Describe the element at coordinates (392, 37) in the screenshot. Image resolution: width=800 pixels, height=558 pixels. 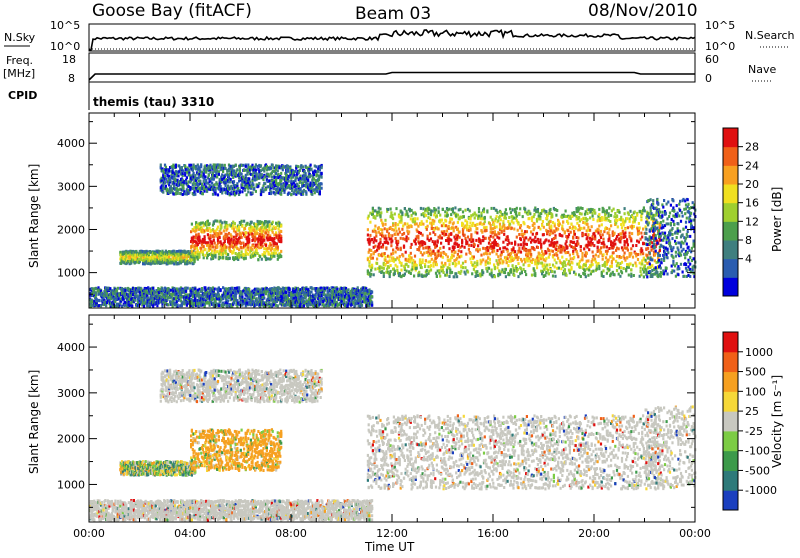
I see `nsky-panel-frame` at that location.